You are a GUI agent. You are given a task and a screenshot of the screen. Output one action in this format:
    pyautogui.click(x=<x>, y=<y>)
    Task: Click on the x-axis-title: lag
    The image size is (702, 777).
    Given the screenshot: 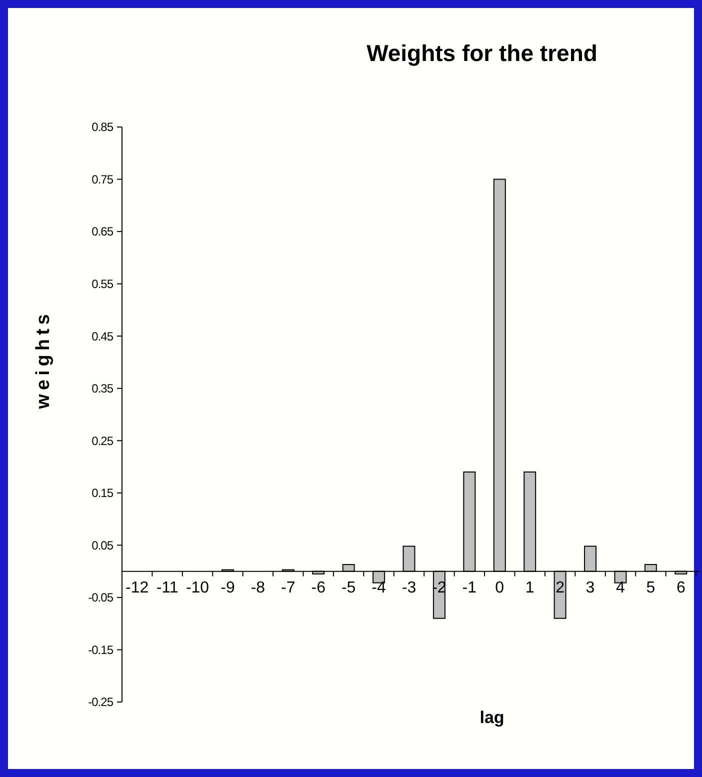 What is the action you would take?
    pyautogui.click(x=492, y=717)
    